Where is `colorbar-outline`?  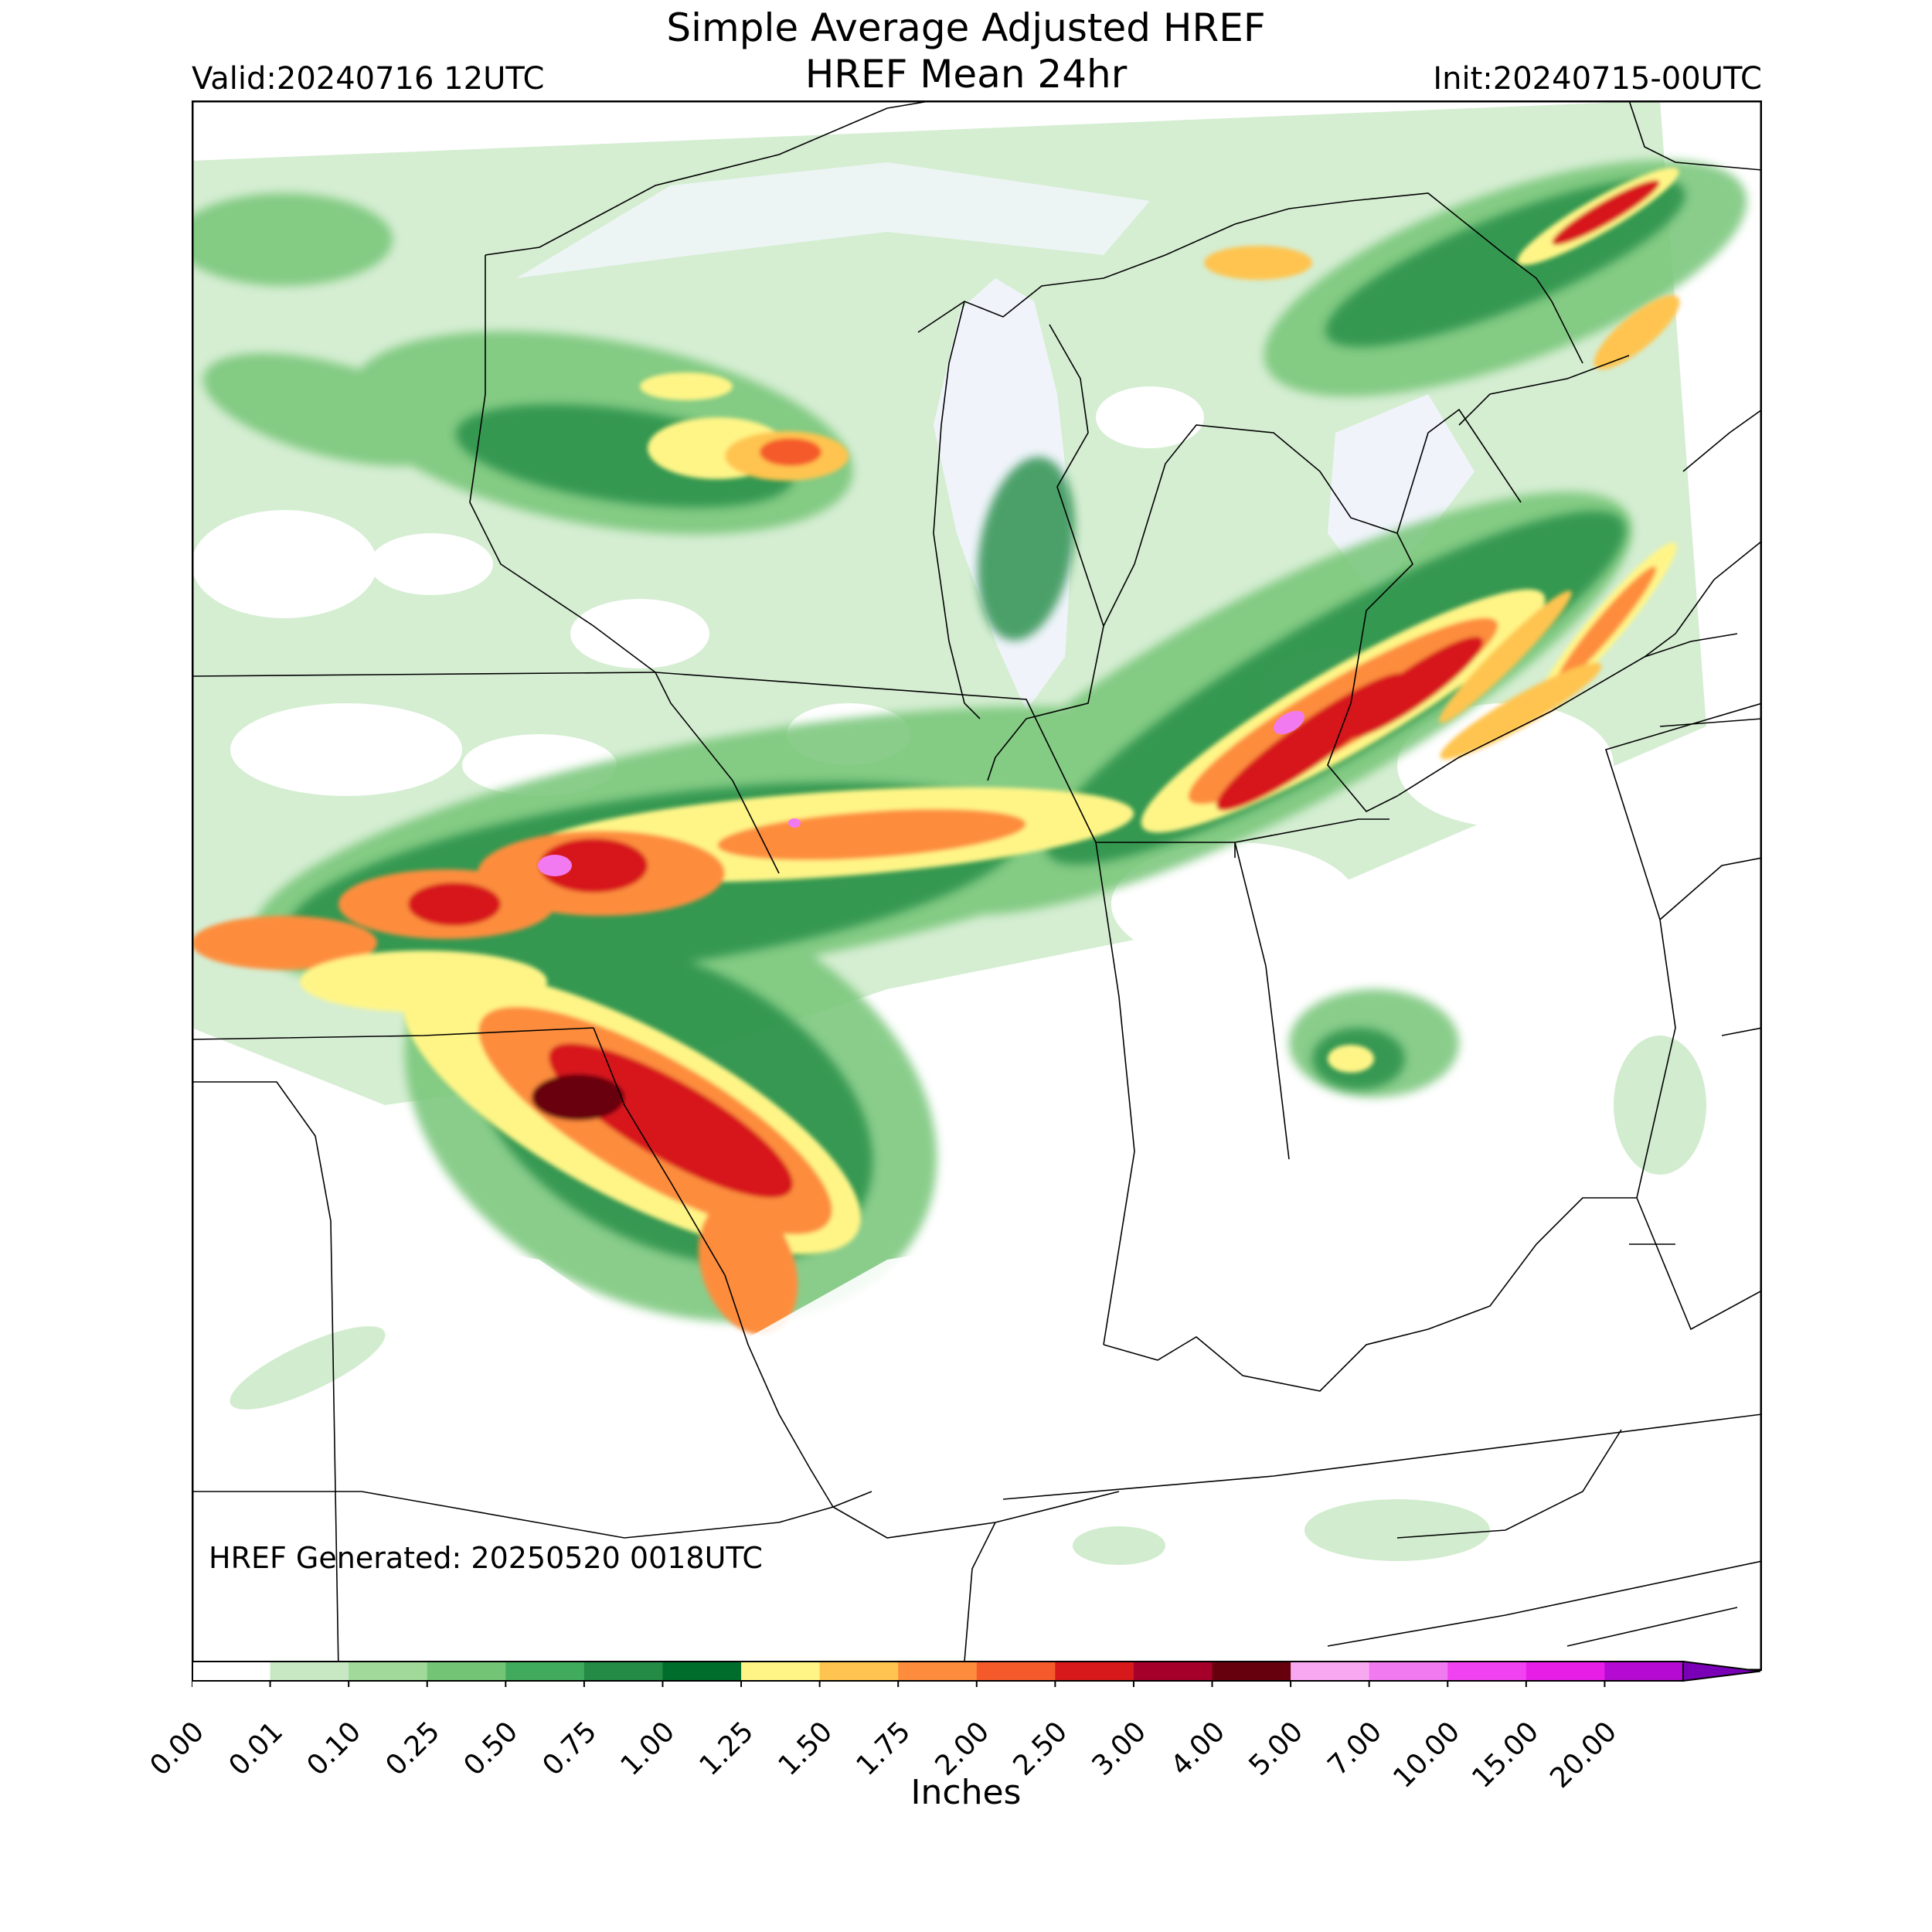 colorbar-outline is located at coordinates (938, 1671).